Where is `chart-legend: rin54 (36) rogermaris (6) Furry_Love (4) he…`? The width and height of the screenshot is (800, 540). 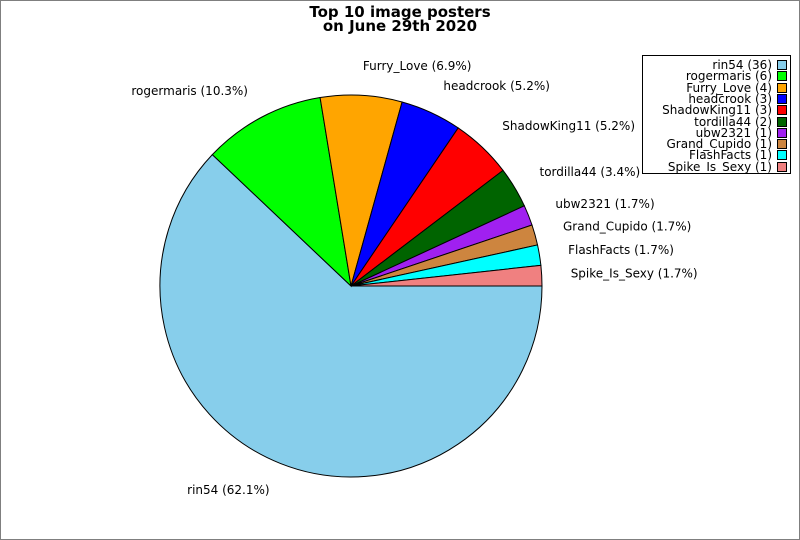
chart-legend: rin54 (36) rogermaris (6) Furry_Love (4) he… is located at coordinates (716, 114).